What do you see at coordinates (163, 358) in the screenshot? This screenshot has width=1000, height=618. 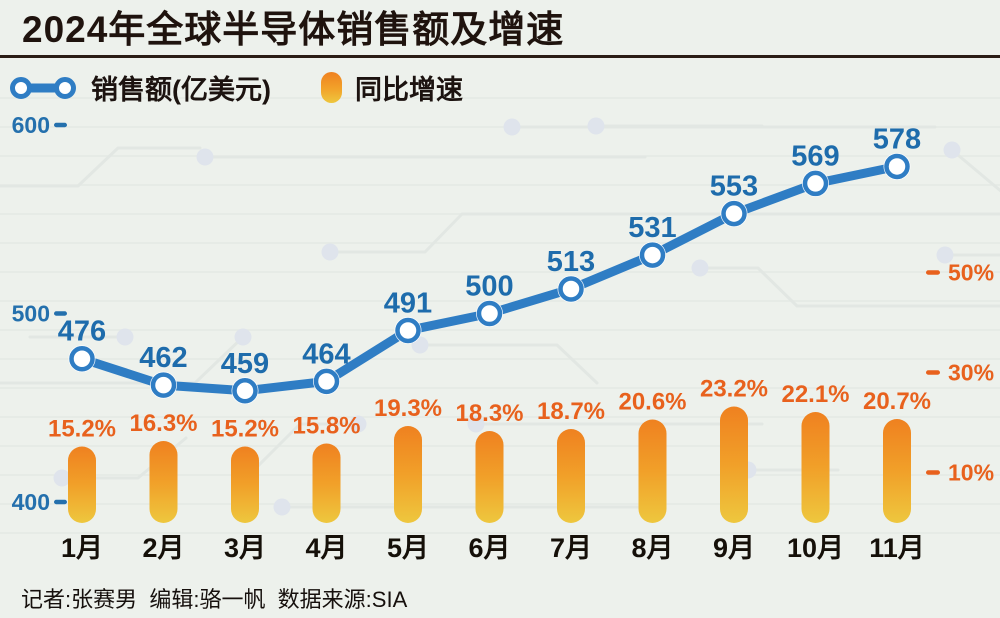 I see `sales-value-label: 462` at bounding box center [163, 358].